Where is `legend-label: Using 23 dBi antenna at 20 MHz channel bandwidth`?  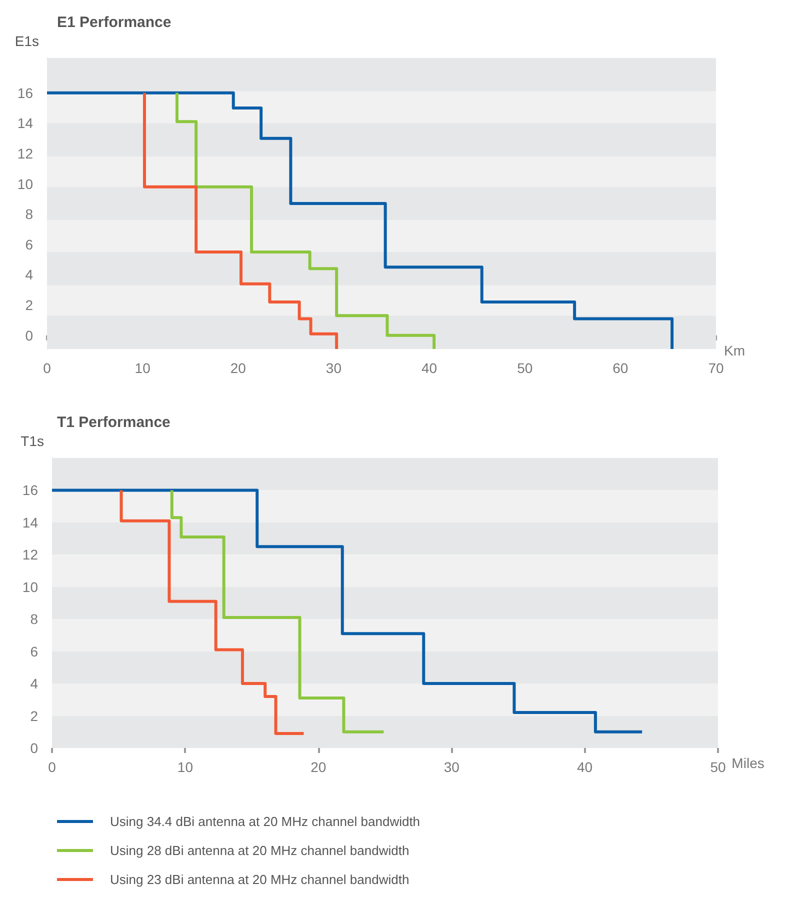 legend-label: Using 23 dBi antenna at 20 MHz channel bandwidth is located at coordinates (260, 879).